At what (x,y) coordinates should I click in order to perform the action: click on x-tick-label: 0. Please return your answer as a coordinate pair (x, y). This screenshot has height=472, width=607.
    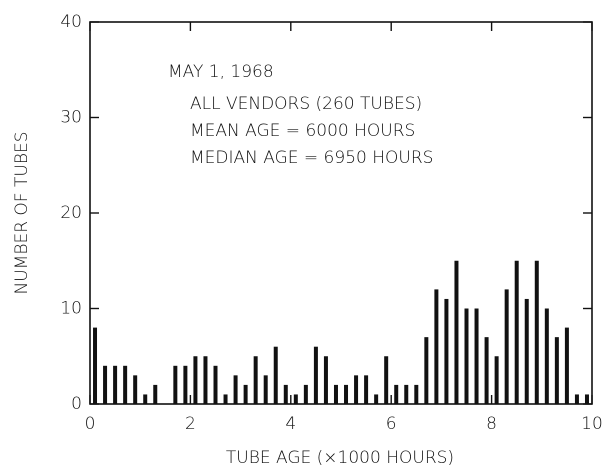
    Looking at the image, I should click on (90, 424).